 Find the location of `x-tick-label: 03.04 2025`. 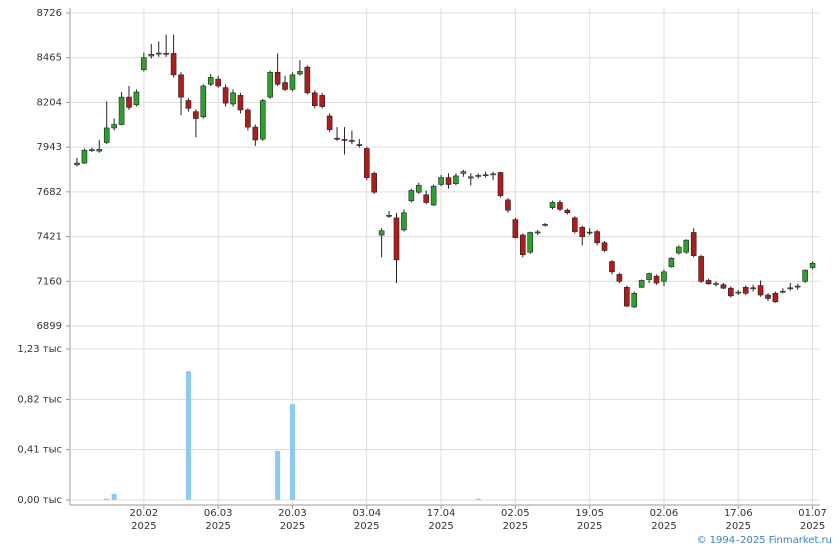

x-tick-label: 03.04 2025 is located at coordinates (367, 520).